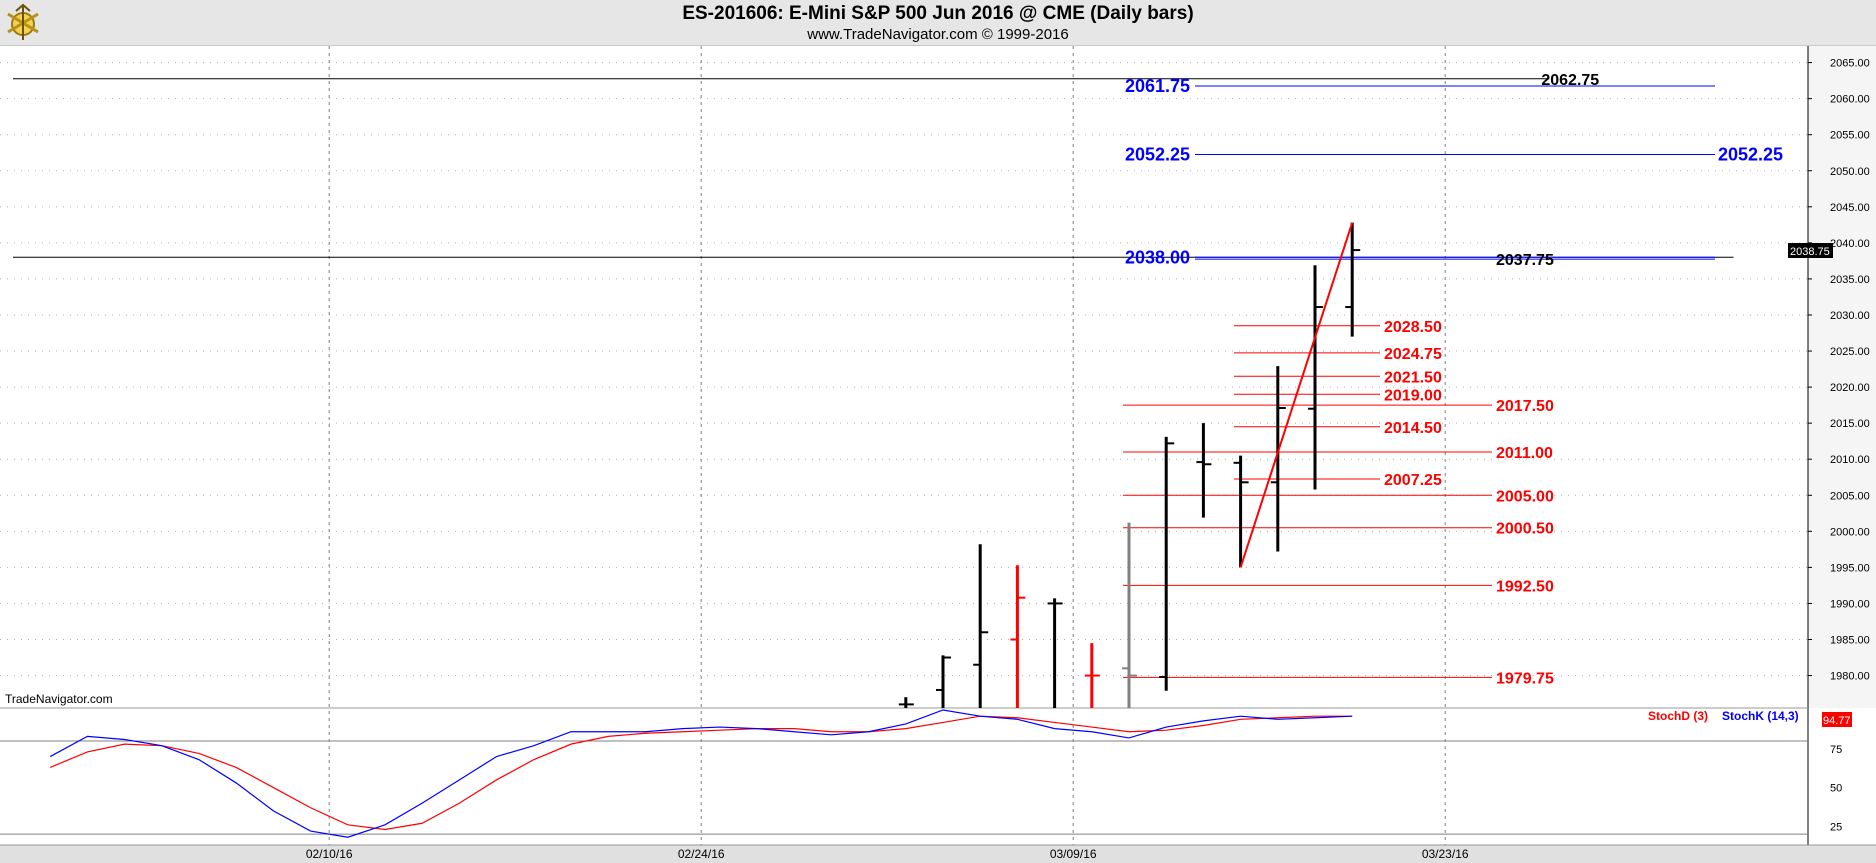 Image resolution: width=1876 pixels, height=863 pixels. I want to click on price-tick-label: 2045.00, so click(1850, 208).